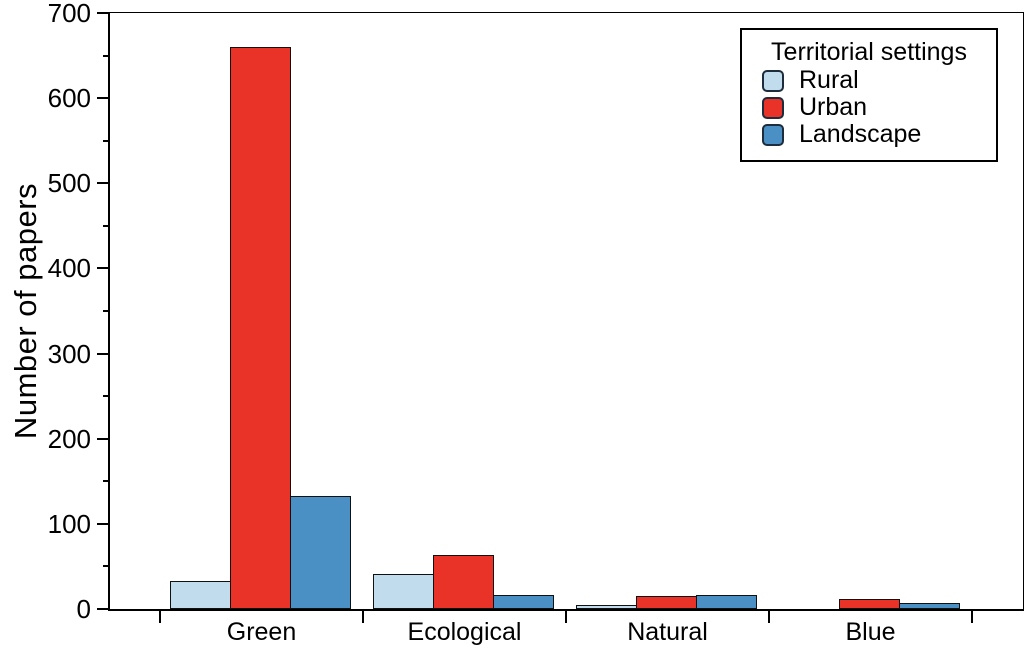 The height and width of the screenshot is (648, 1024). What do you see at coordinates (403, 591) in the screenshot?
I see `bar-rural-ecological` at bounding box center [403, 591].